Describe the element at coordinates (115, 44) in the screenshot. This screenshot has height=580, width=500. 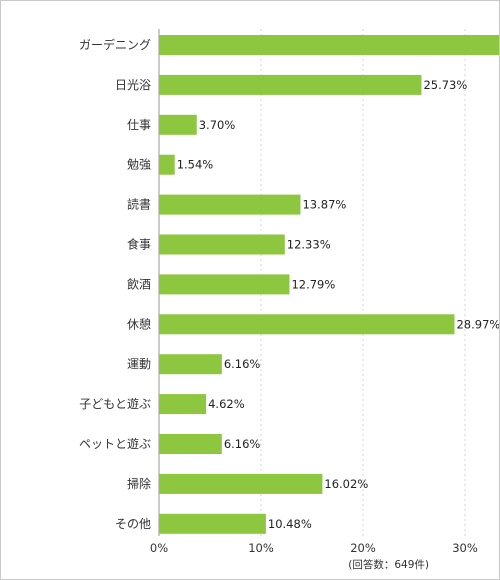
I see `category-label-0: ガーデニング` at that location.